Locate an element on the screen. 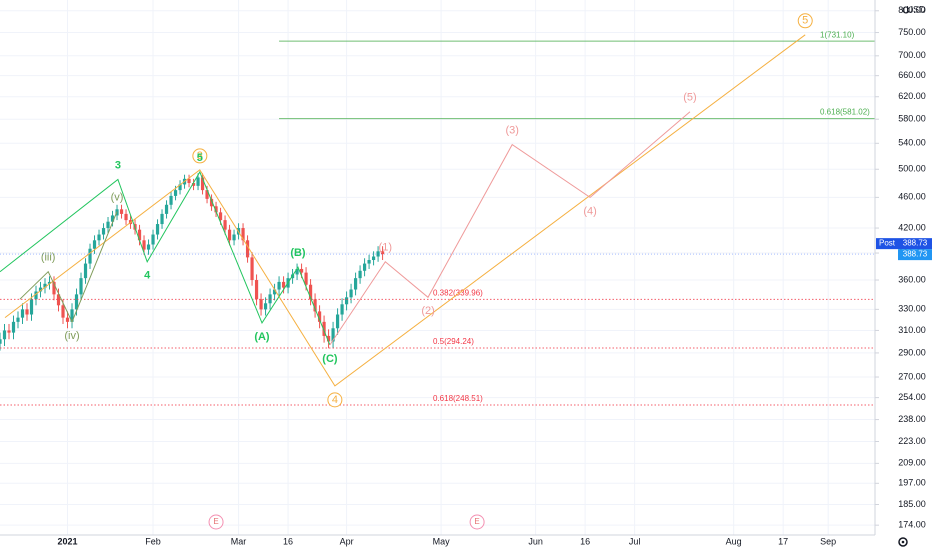  wave-label: 4 is located at coordinates (147, 276).